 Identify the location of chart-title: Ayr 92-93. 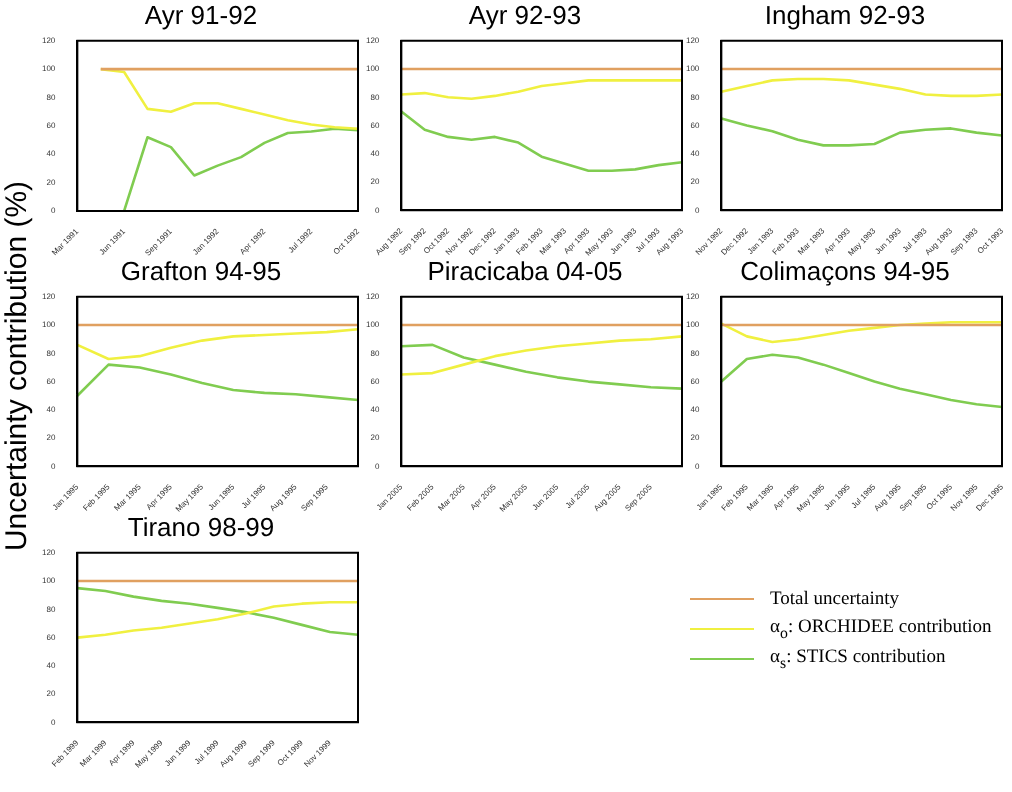
(525, 16).